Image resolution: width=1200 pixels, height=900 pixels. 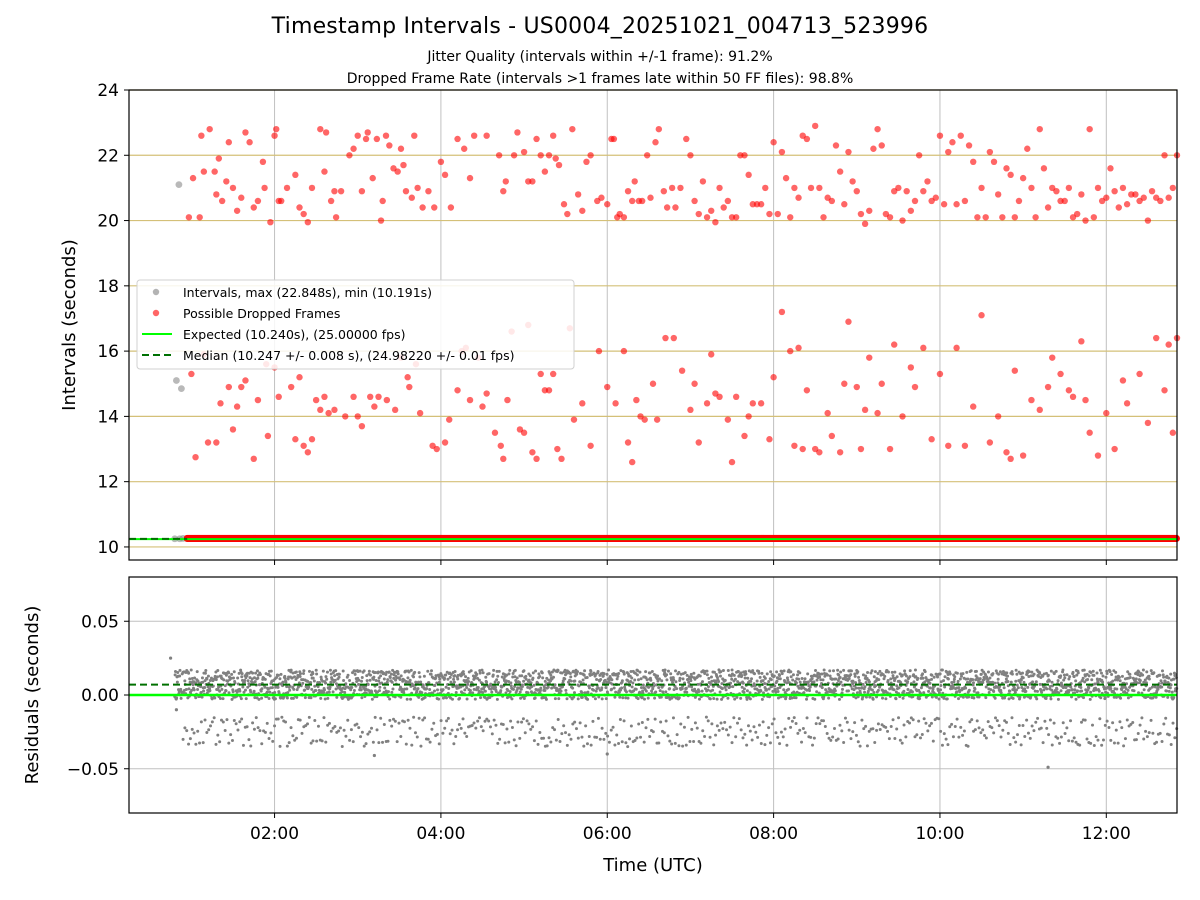 I want to click on legend-box, so click(x=355, y=324).